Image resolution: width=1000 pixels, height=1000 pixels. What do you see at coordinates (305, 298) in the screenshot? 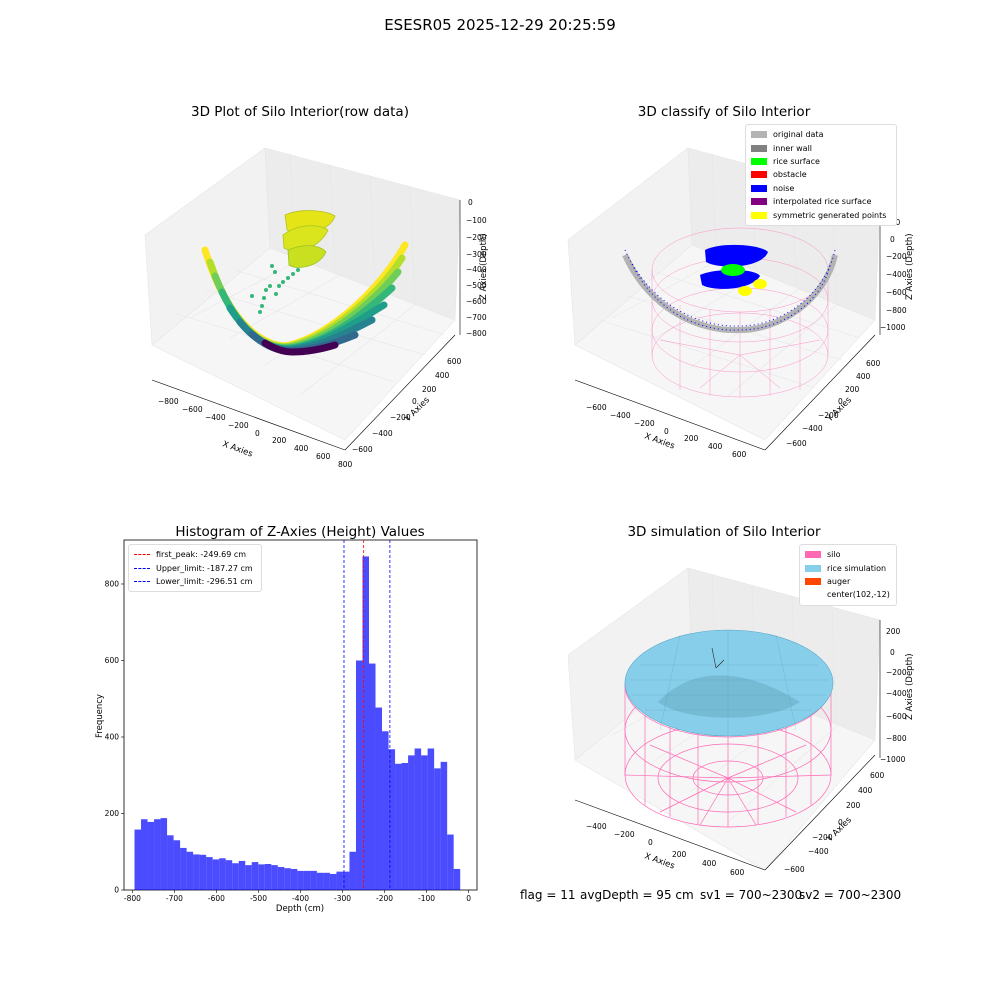
I see `plot1-surface` at bounding box center [305, 298].